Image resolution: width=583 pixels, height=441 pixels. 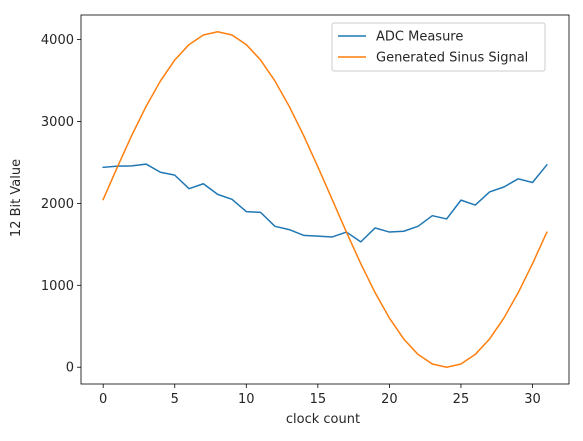 What do you see at coordinates (389, 399) in the screenshot?
I see `x-tick-label: 20` at bounding box center [389, 399].